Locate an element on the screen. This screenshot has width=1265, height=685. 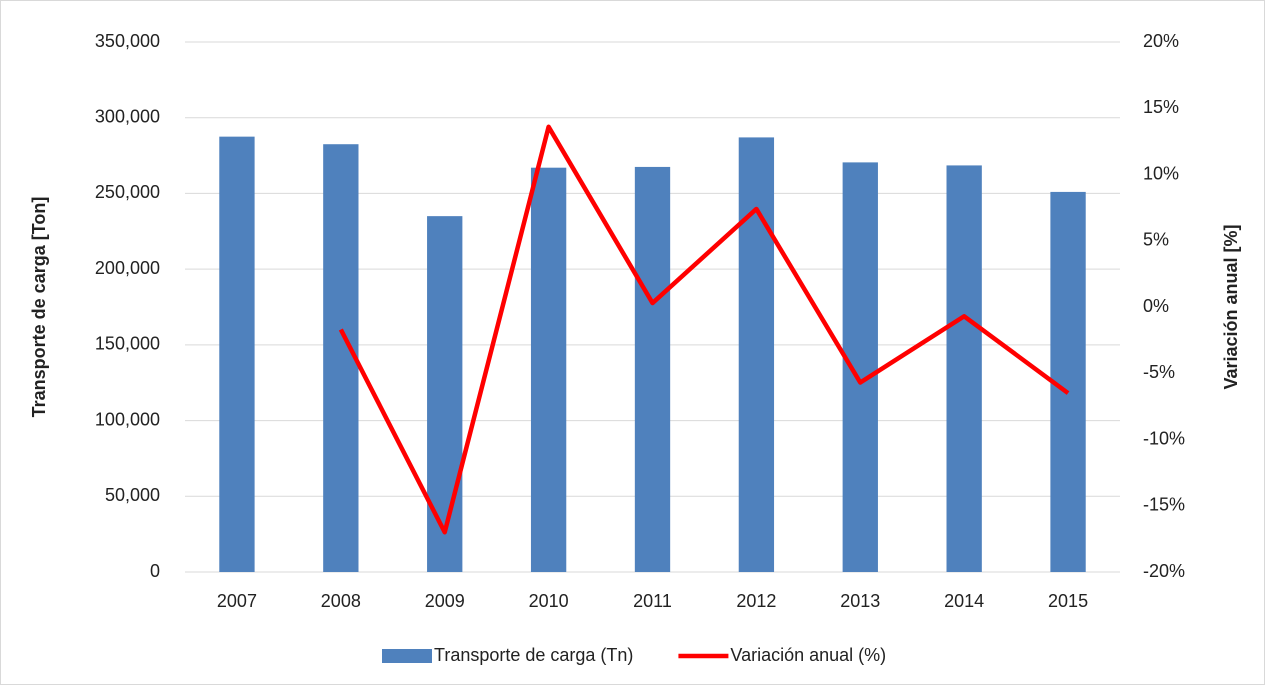
x-tick-label: 2011 is located at coordinates (652, 601).